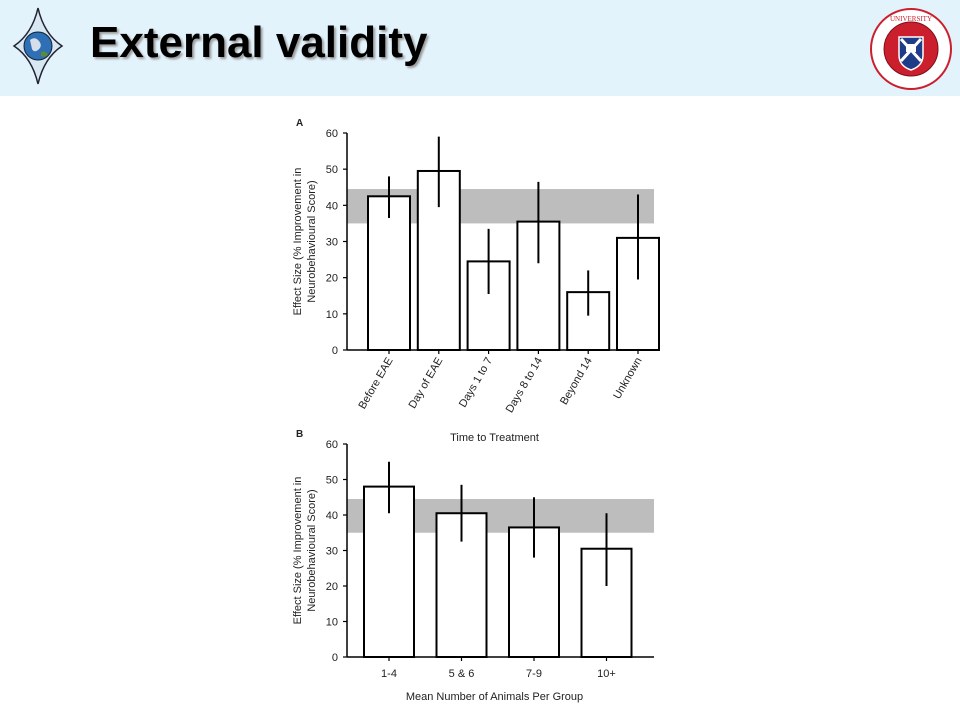 The height and width of the screenshot is (720, 960). I want to click on x-tick-label: 1-4, so click(389, 674).